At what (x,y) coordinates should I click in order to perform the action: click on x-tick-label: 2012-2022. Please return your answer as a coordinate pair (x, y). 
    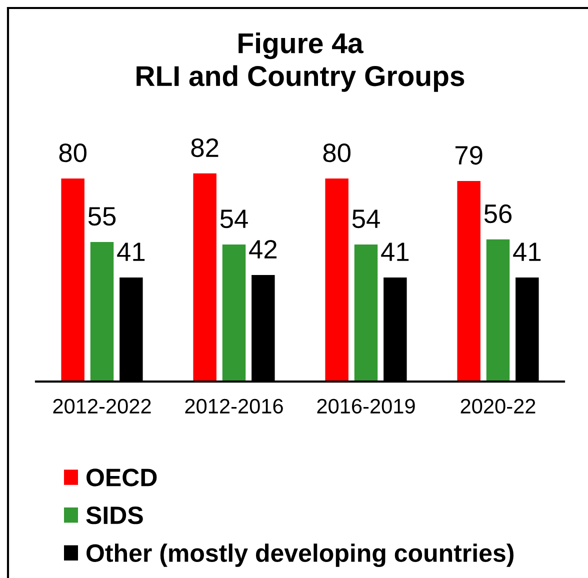
    Looking at the image, I should click on (102, 406).